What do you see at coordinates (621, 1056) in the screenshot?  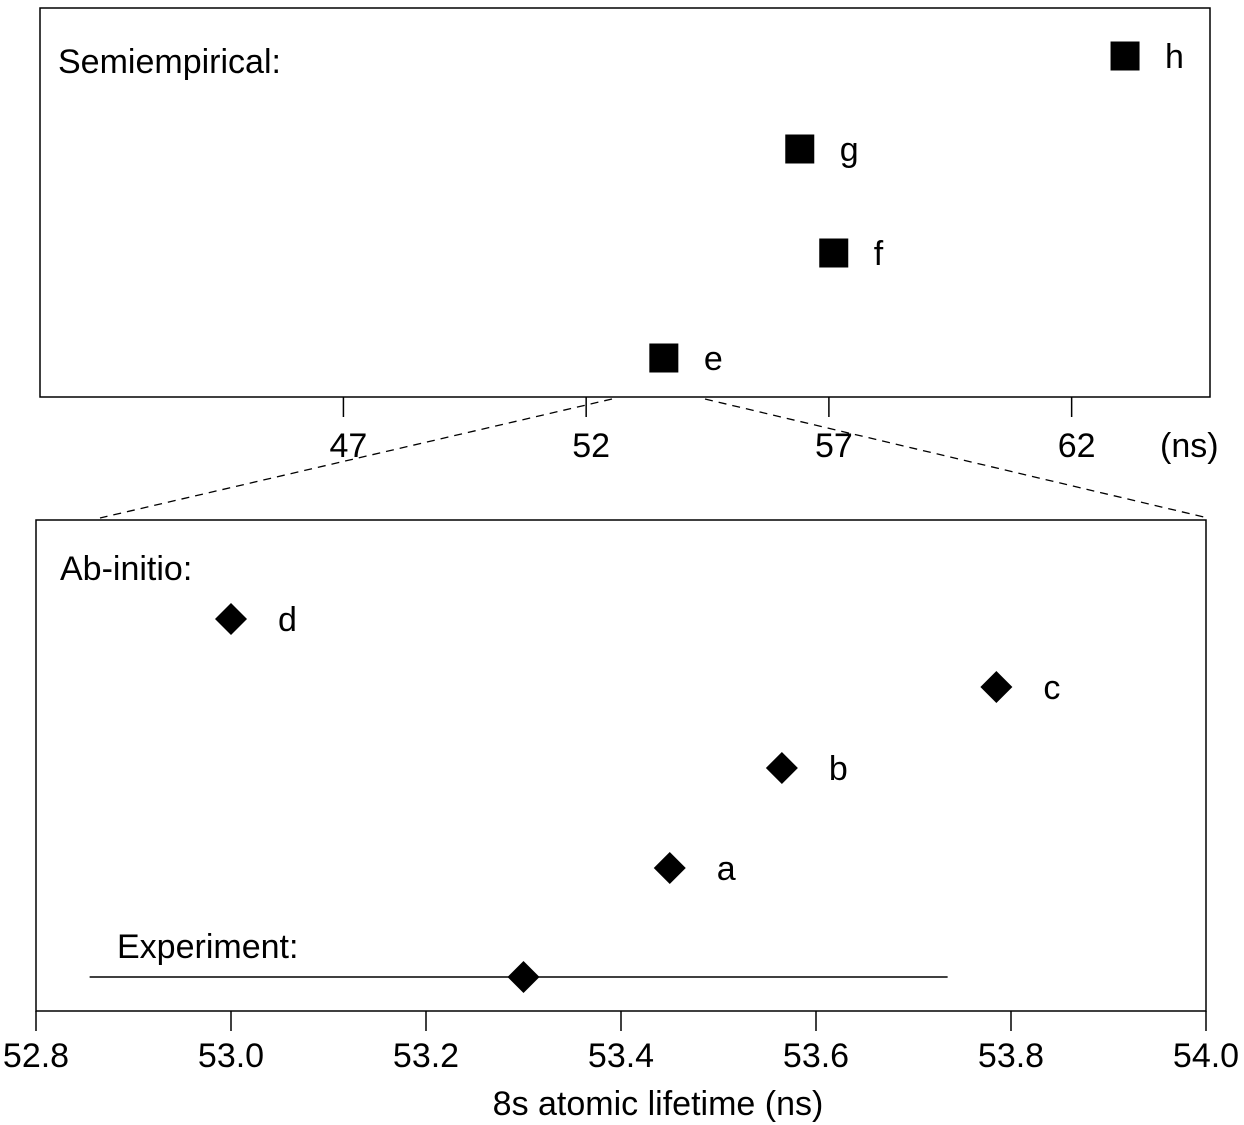 I see `ab-initio-tick-label-3: 53.4` at bounding box center [621, 1056].